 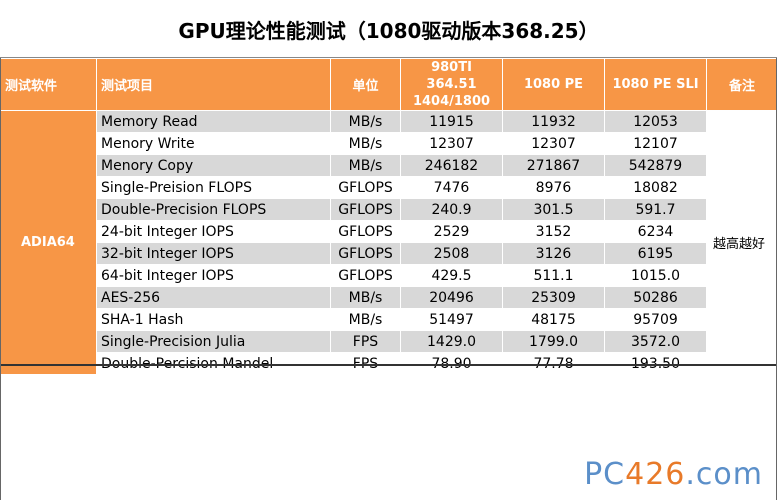 I want to click on value-980ti: 12307, so click(x=451, y=143).